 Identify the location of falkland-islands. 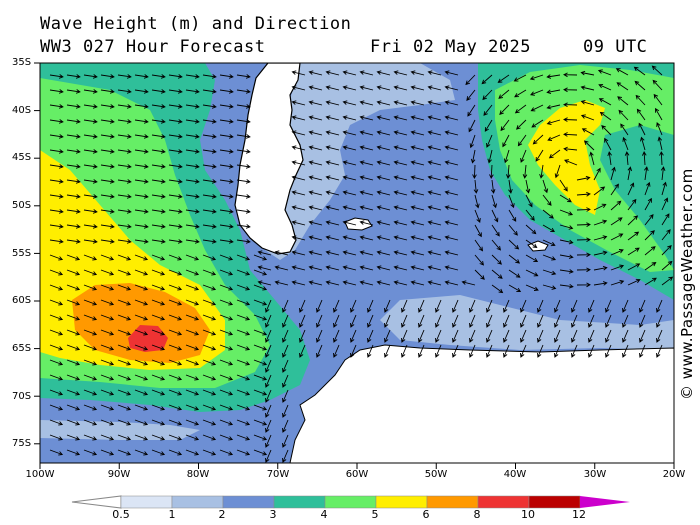
(358, 224).